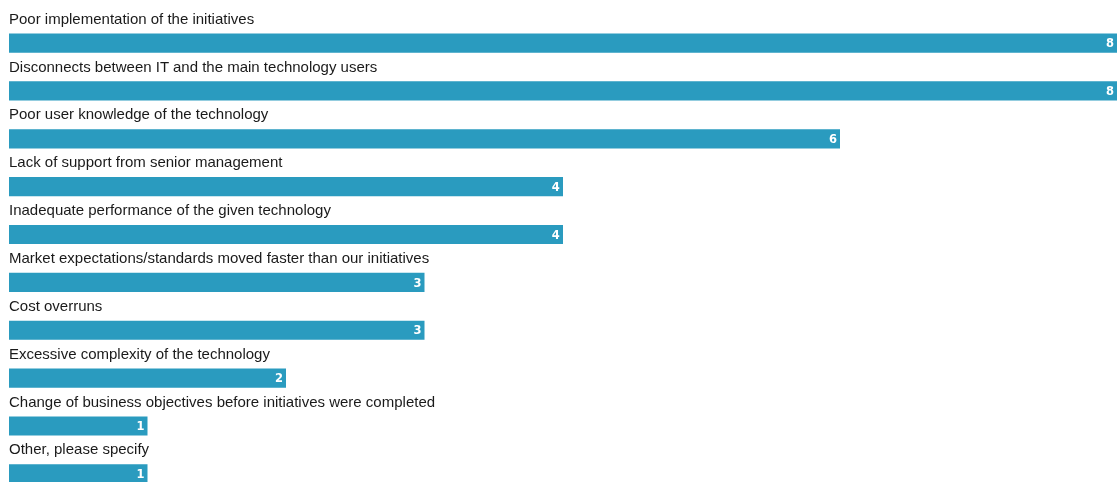 This screenshot has width=1117, height=482. What do you see at coordinates (193, 66) in the screenshot?
I see `y-tick-label: Disconnects between IT and the main technology users` at bounding box center [193, 66].